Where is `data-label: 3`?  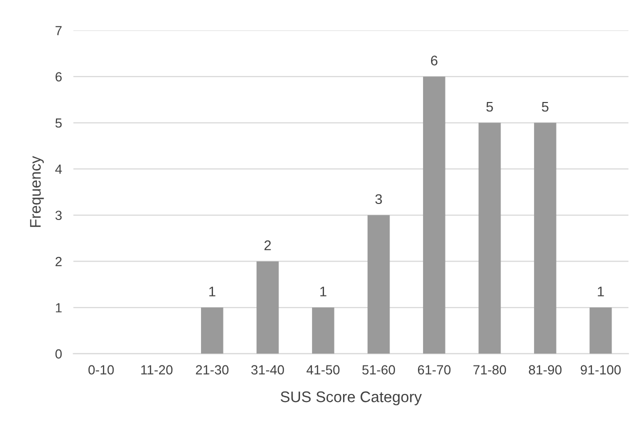 data-label: 3 is located at coordinates (378, 199).